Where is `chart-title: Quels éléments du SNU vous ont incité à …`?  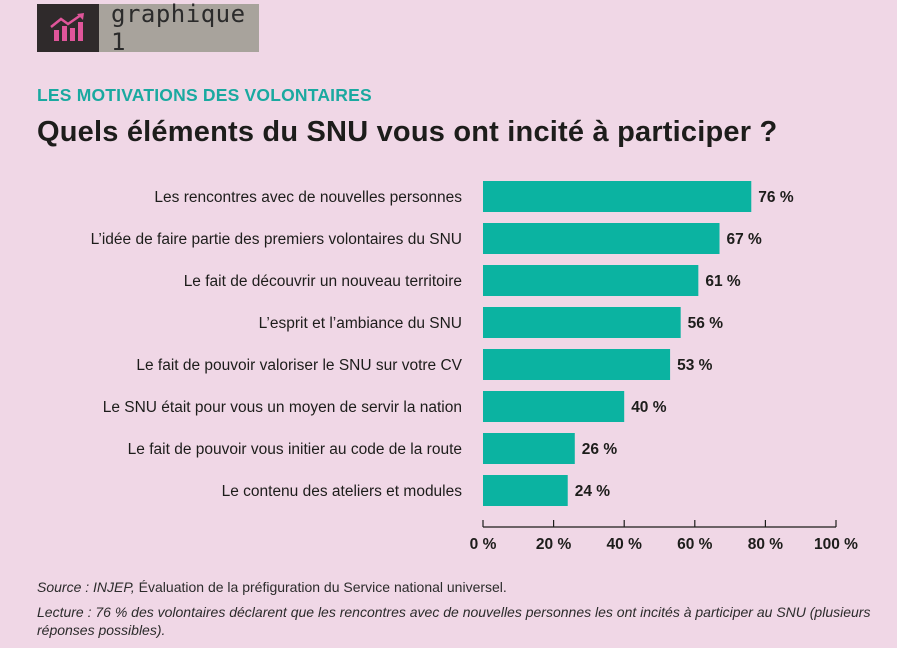
chart-title: Quels éléments du SNU vous ont incité à … is located at coordinates (407, 132).